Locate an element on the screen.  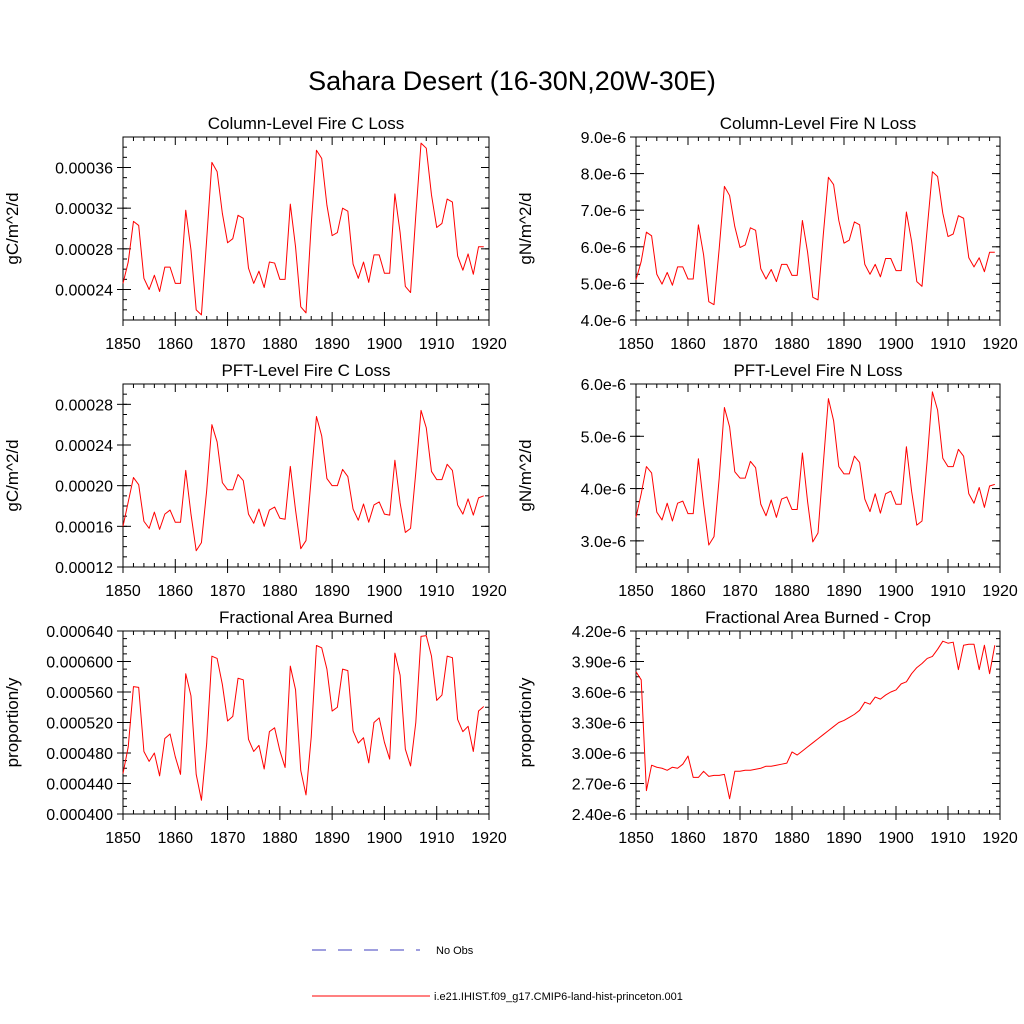
y-tick-label: 3.30e-6 is located at coordinates (599, 724).